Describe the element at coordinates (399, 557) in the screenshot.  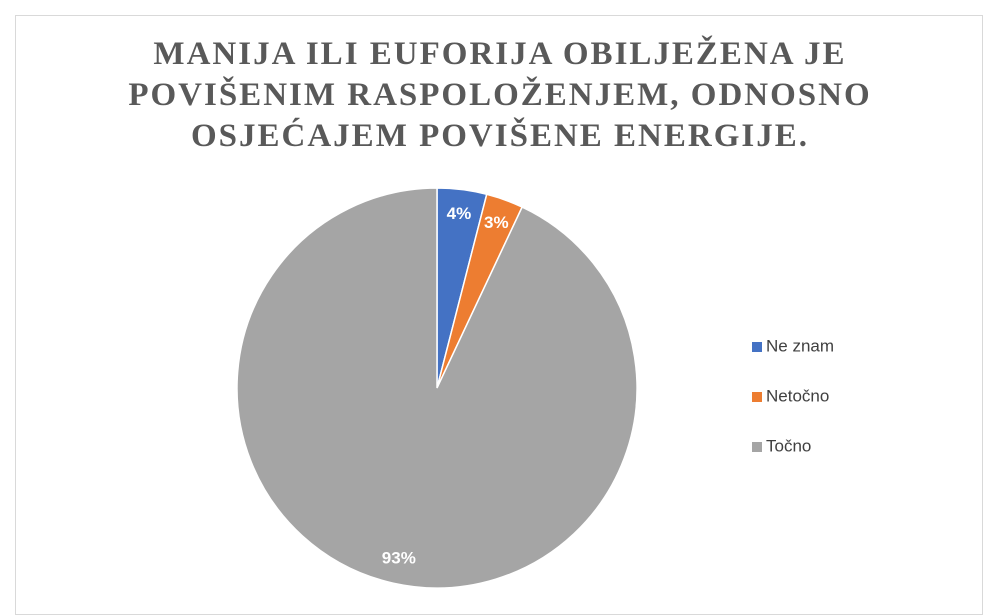
I see `data-label: 93%` at that location.